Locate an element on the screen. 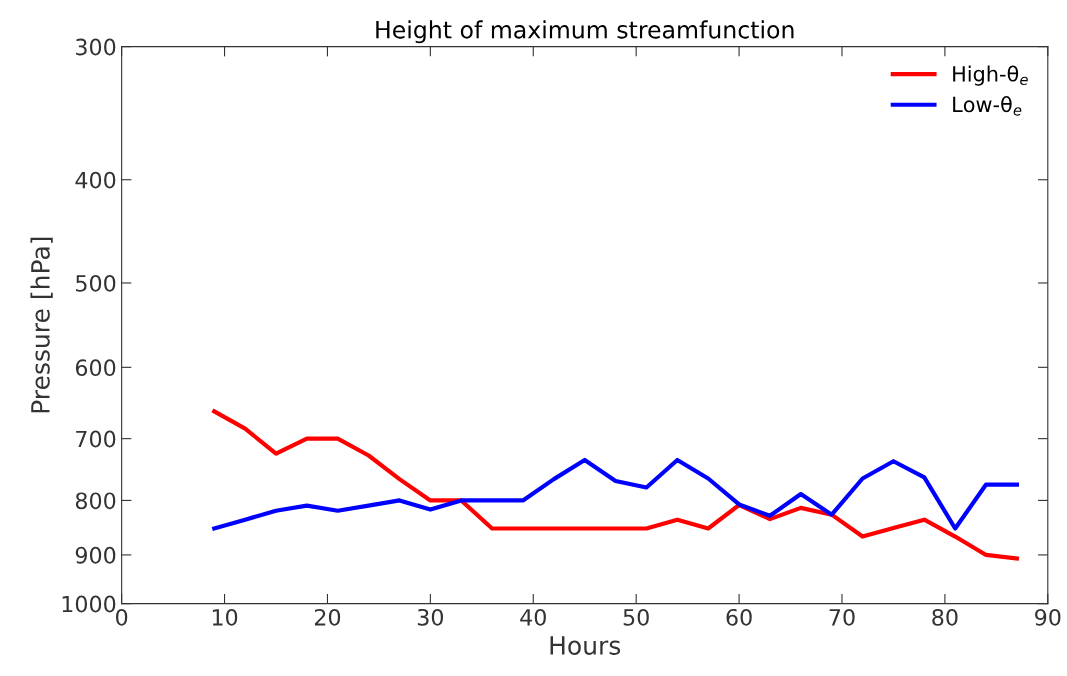  y-tick-label: 600 is located at coordinates (95, 368).